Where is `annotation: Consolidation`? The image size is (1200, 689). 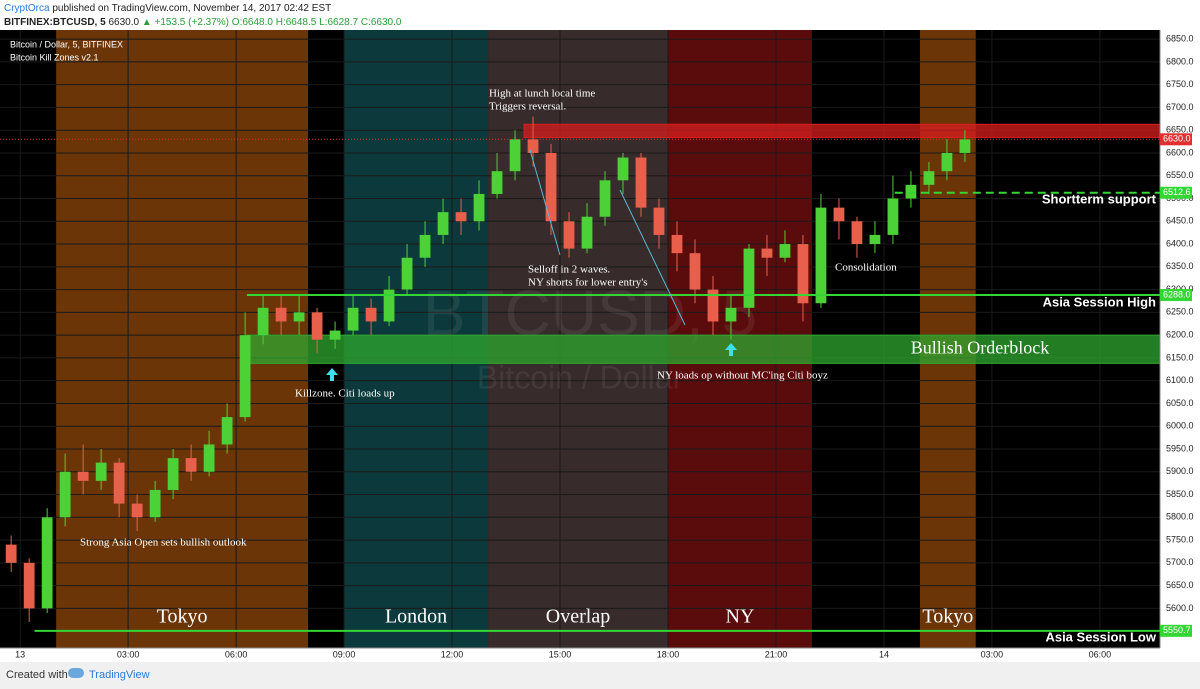
annotation: Consolidation is located at coordinates (866, 268).